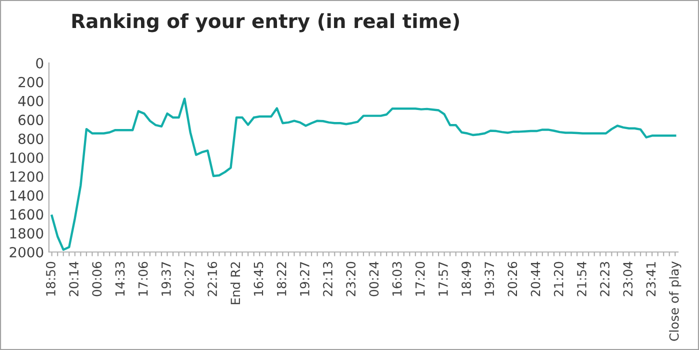 The height and width of the screenshot is (350, 699). I want to click on x-tick-label: 16:45, so click(259, 279).